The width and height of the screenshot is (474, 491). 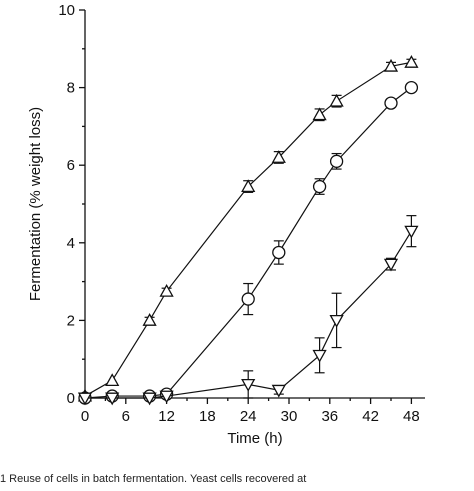 What do you see at coordinates (370, 416) in the screenshot?
I see `x-tick-label: 42` at bounding box center [370, 416].